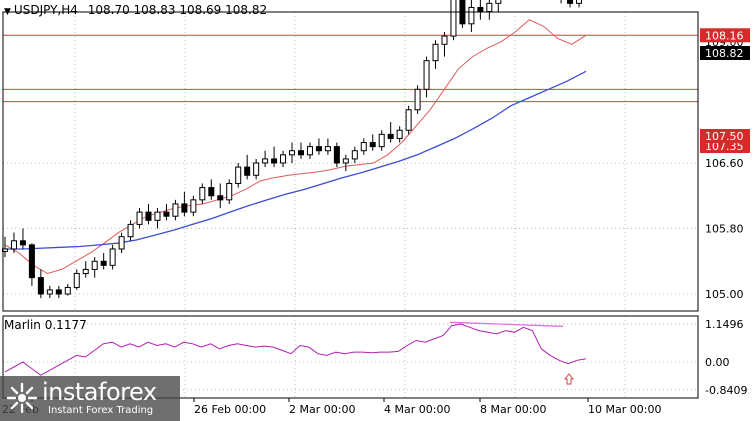  I want to click on level-badge: 108.16, so click(724, 35).